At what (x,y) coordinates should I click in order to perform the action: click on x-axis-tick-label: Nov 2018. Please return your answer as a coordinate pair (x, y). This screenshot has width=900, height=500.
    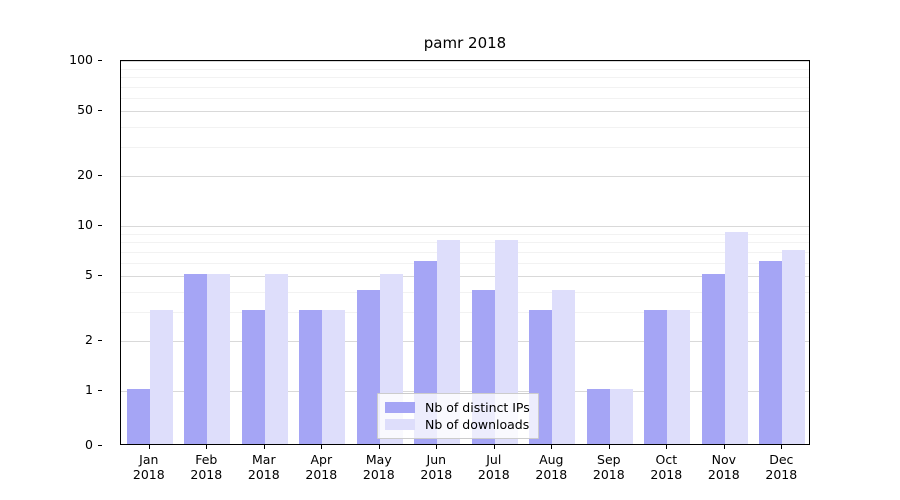
    Looking at the image, I should click on (724, 467).